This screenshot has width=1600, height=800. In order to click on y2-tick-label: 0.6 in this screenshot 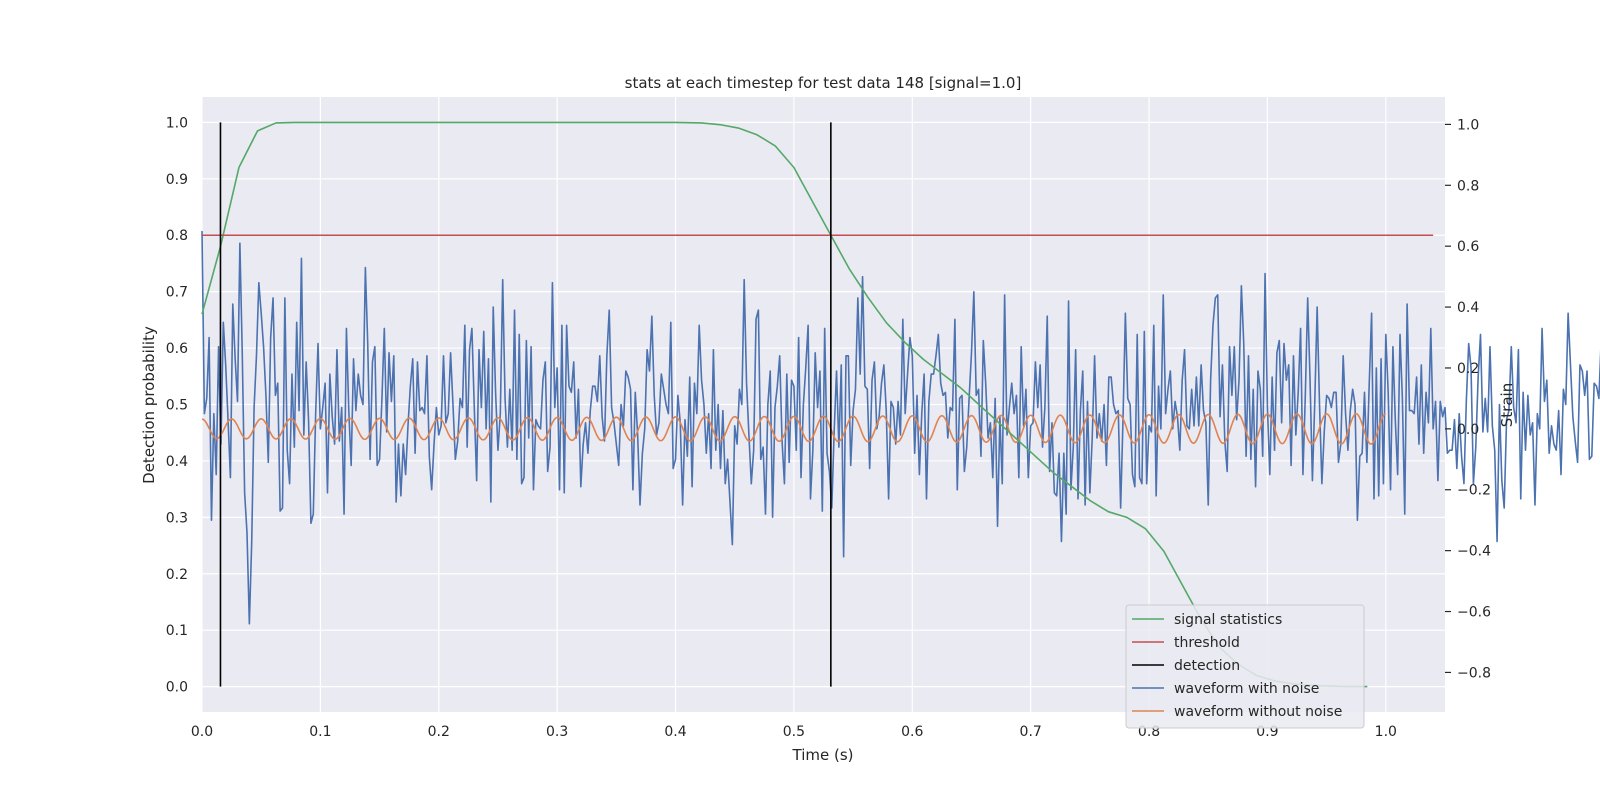, I will do `click(1468, 247)`.